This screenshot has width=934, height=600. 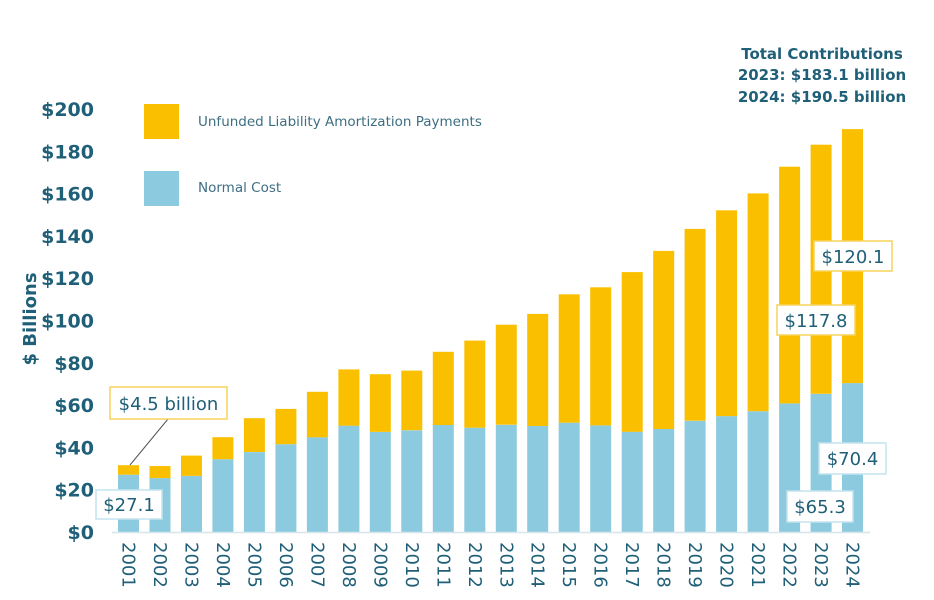 I want to click on x-tick-label: 2024, so click(x=852, y=565).